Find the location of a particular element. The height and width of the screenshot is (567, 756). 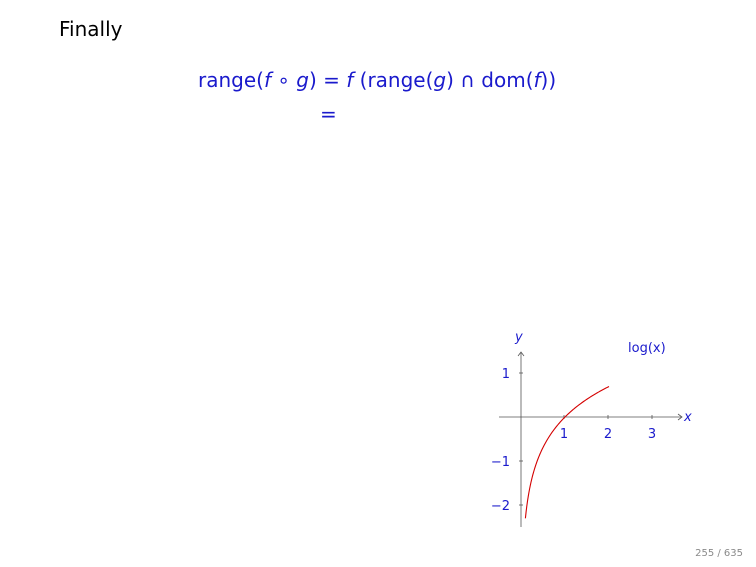

eq-compose: ∘ is located at coordinates (284, 80).